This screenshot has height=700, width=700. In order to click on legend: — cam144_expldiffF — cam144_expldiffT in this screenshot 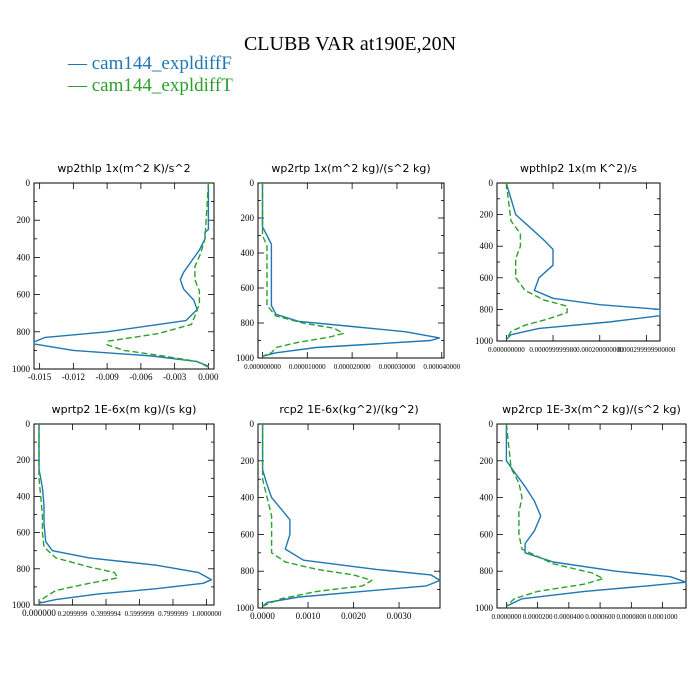, I will do `click(150, 74)`.